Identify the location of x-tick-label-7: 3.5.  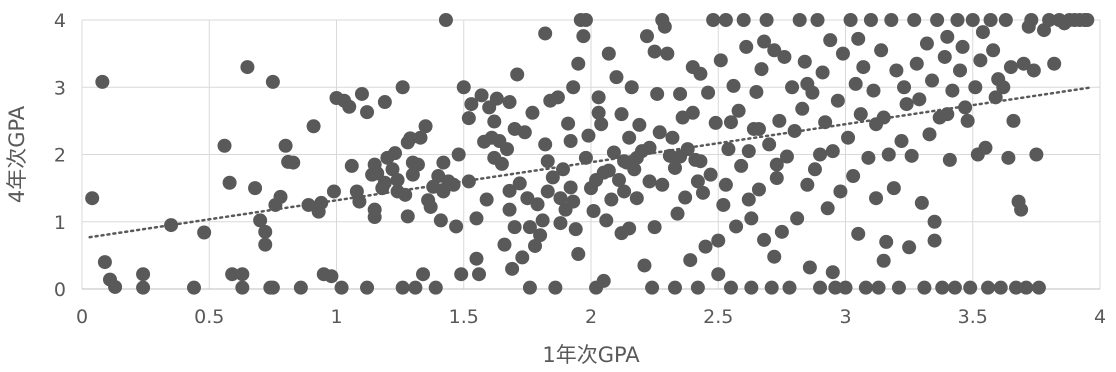
(973, 317).